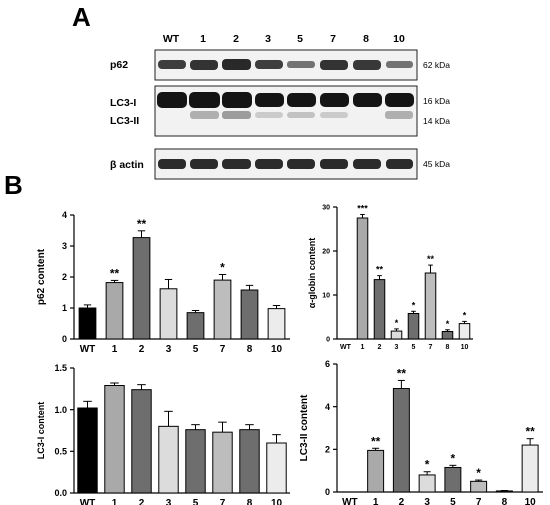 This screenshot has height=505, width=550. Describe the element at coordinates (326, 207) in the screenshot. I see `y-tick-label: 30` at that location.